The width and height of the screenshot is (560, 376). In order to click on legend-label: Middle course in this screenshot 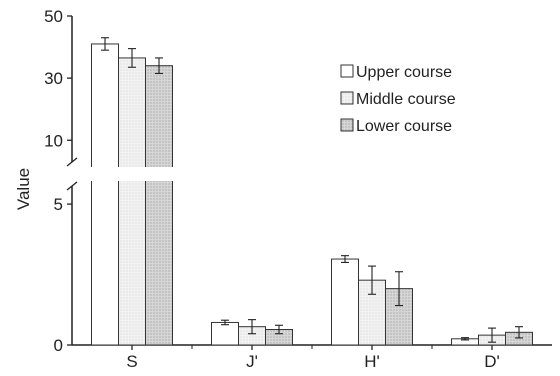, I will do `click(406, 99)`.